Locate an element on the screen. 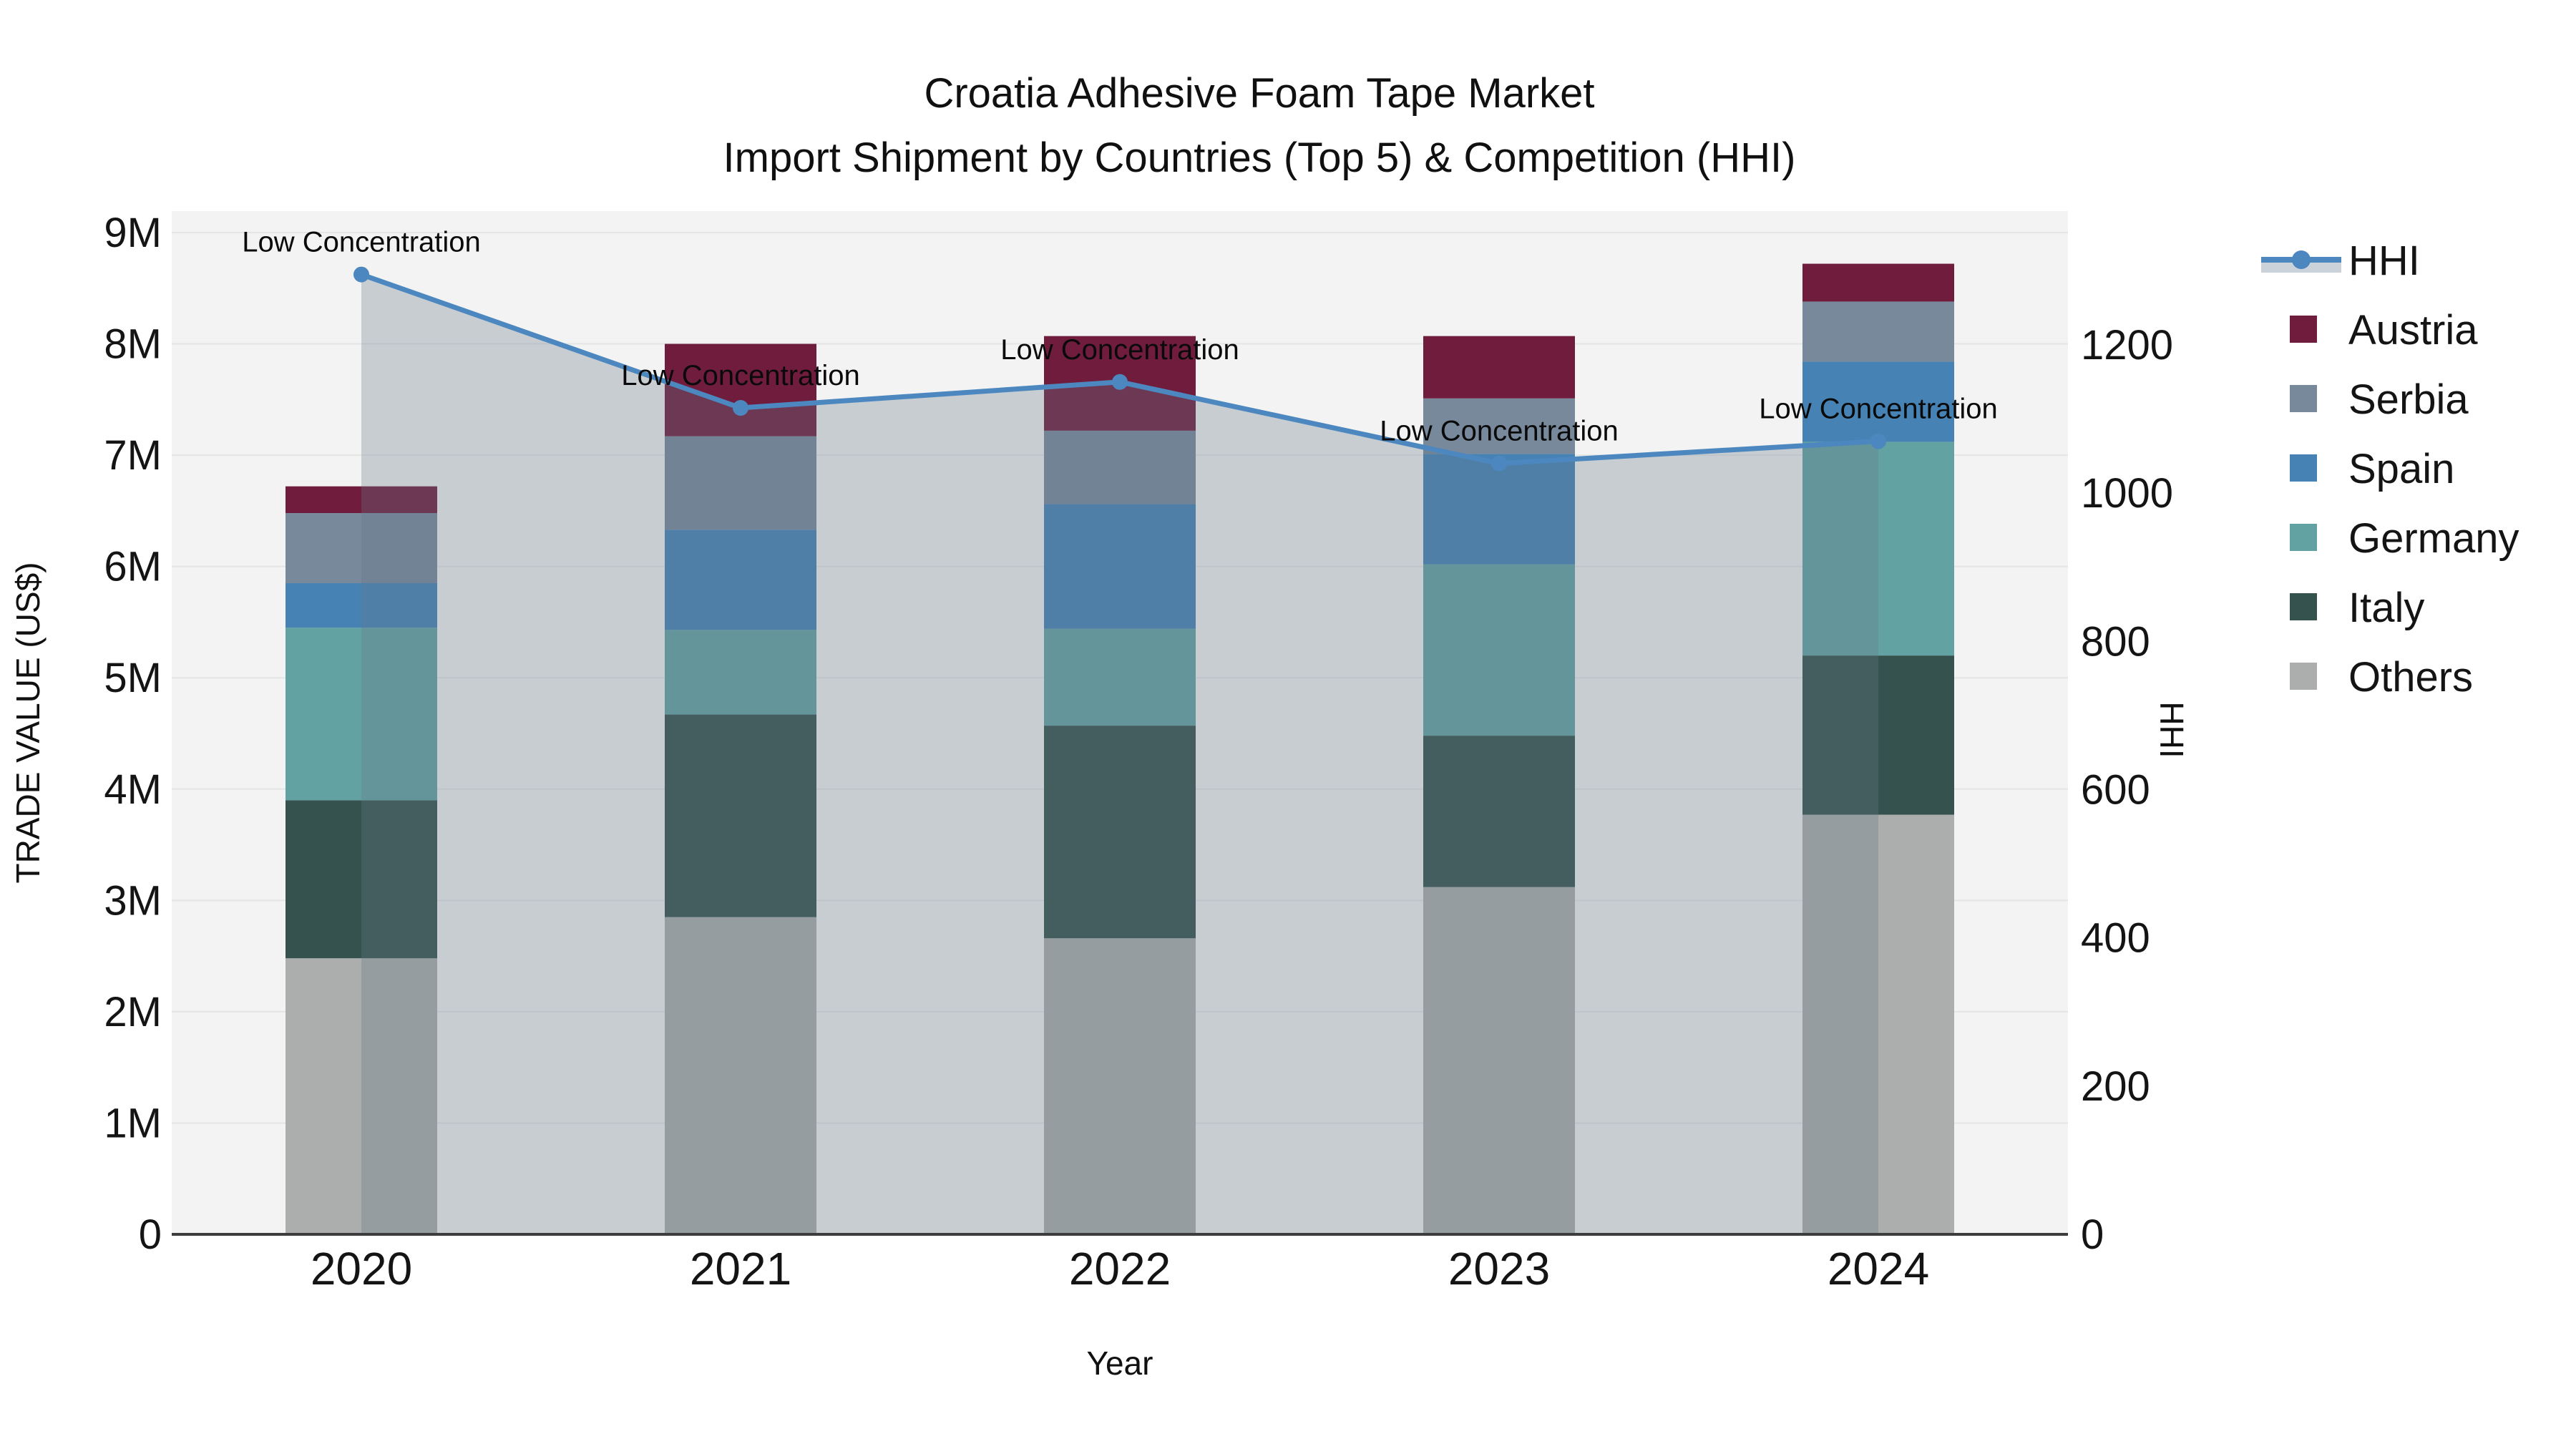 This screenshot has width=2576, height=1449. x-tick-2020: 2020 is located at coordinates (361, 1268).